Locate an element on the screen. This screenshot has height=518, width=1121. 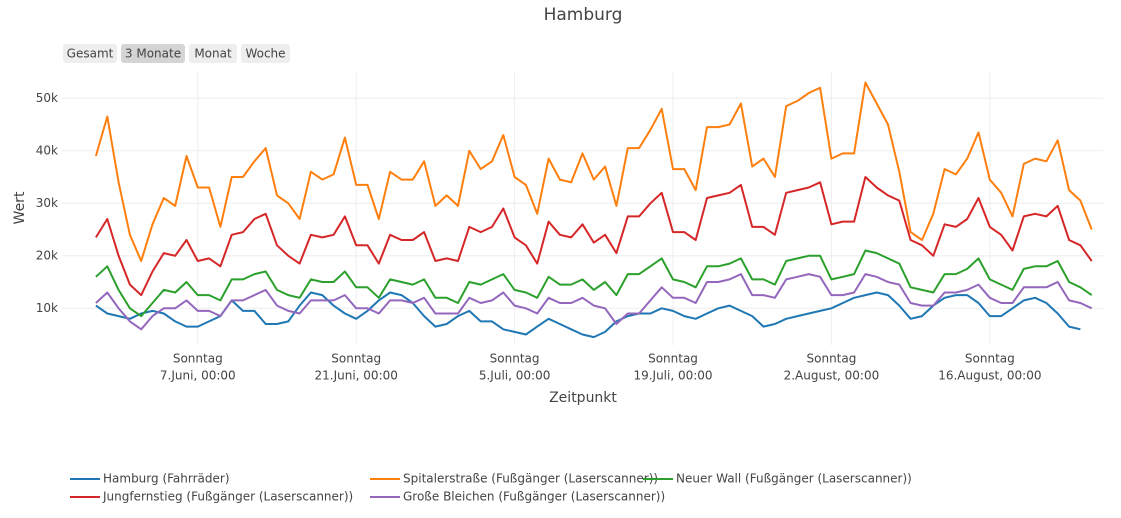
x-axis-label: Zeitpunkt is located at coordinates (583, 398).